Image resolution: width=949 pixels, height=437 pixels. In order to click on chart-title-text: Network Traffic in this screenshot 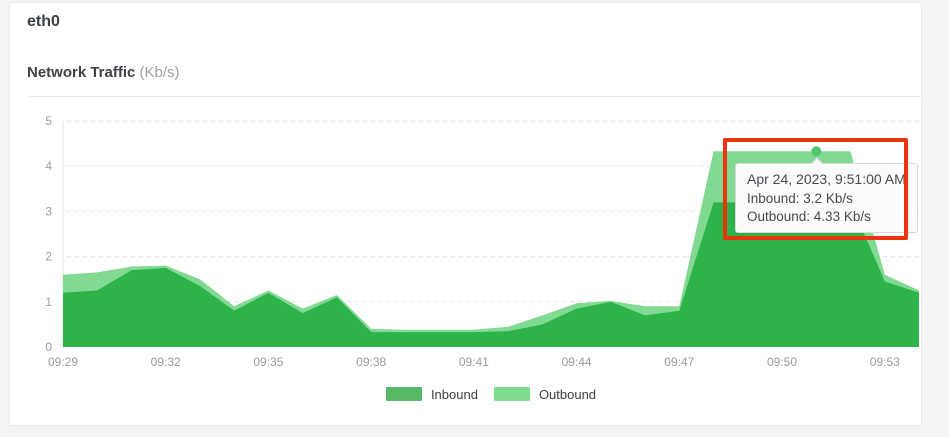, I will do `click(81, 72)`.